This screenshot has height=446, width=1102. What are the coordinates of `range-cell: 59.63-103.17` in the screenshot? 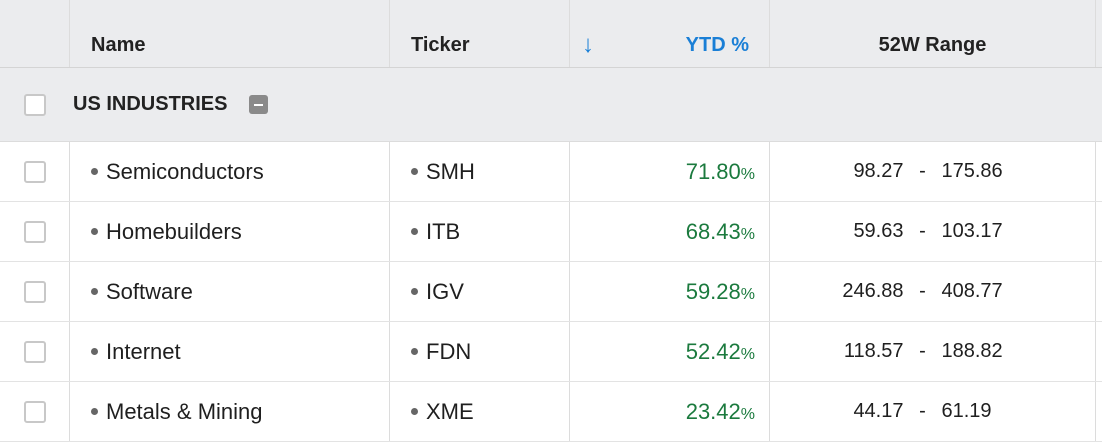 It's located at (933, 231).